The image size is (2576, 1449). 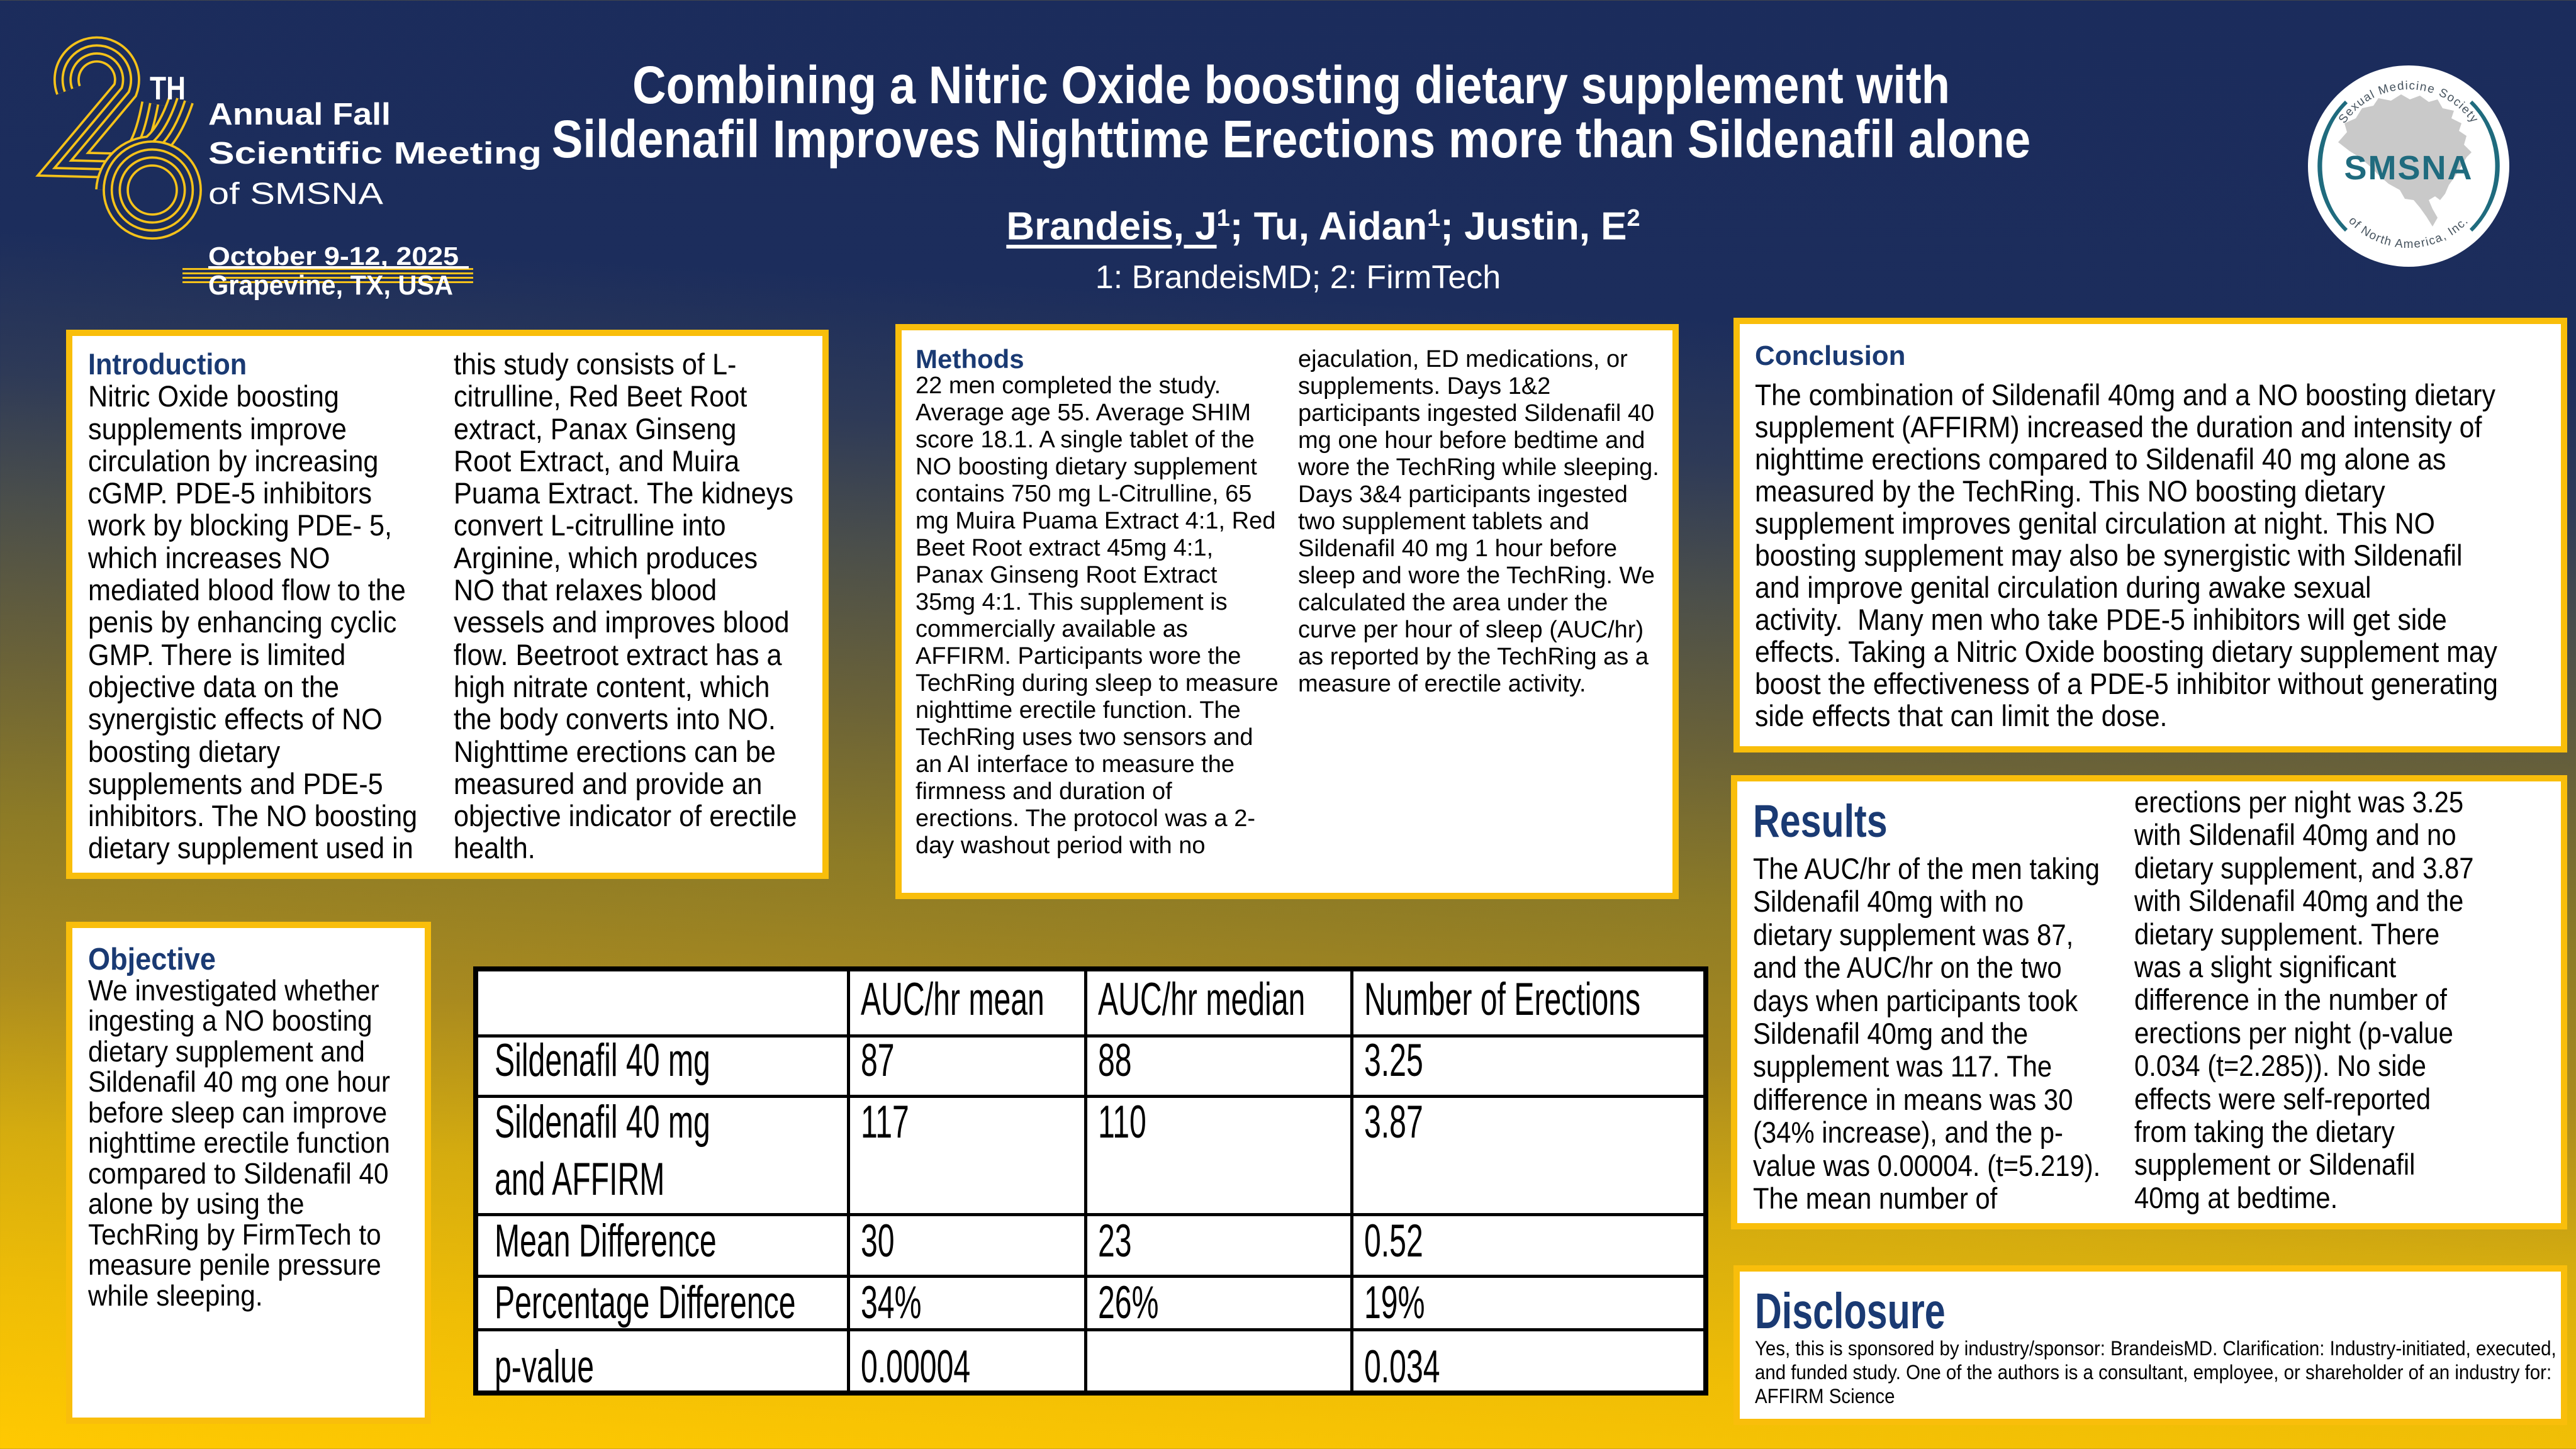 What do you see at coordinates (295, 194) in the screenshot?
I see `svg-text: of SMSNA` at bounding box center [295, 194].